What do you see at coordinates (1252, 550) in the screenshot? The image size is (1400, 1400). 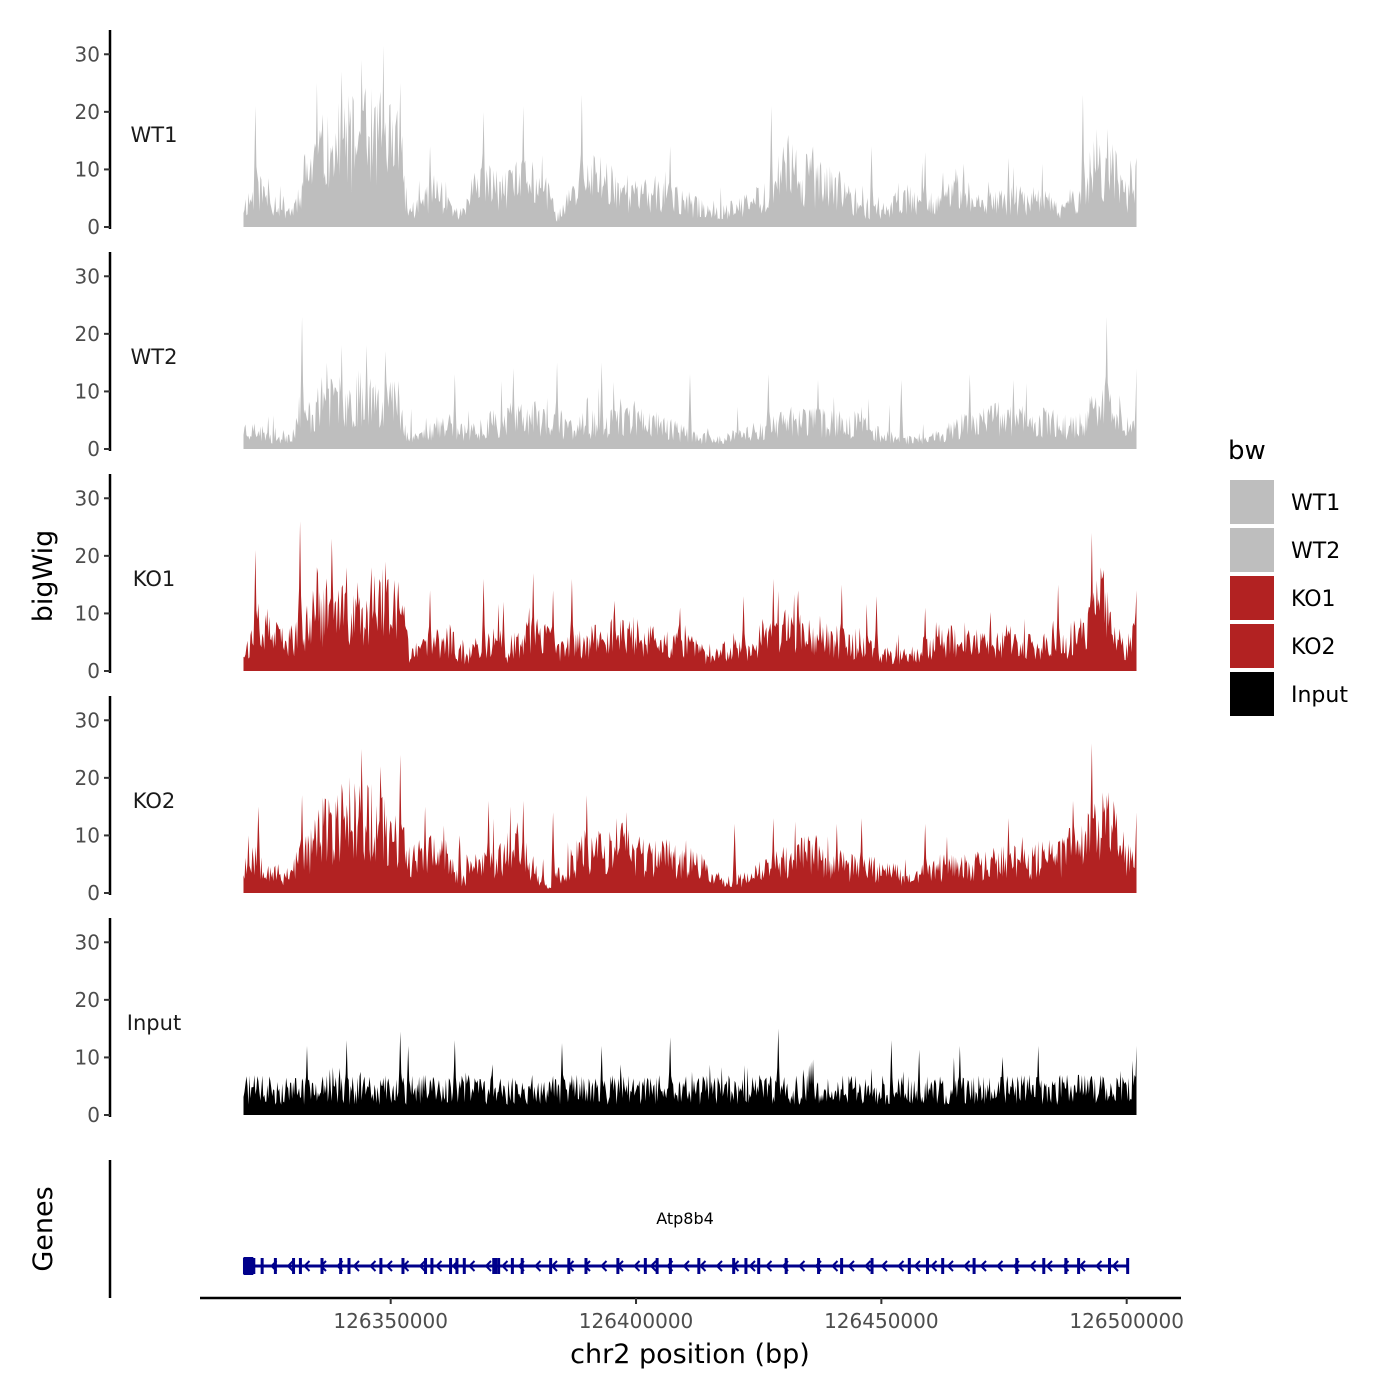 I see `legend-key-wt2` at bounding box center [1252, 550].